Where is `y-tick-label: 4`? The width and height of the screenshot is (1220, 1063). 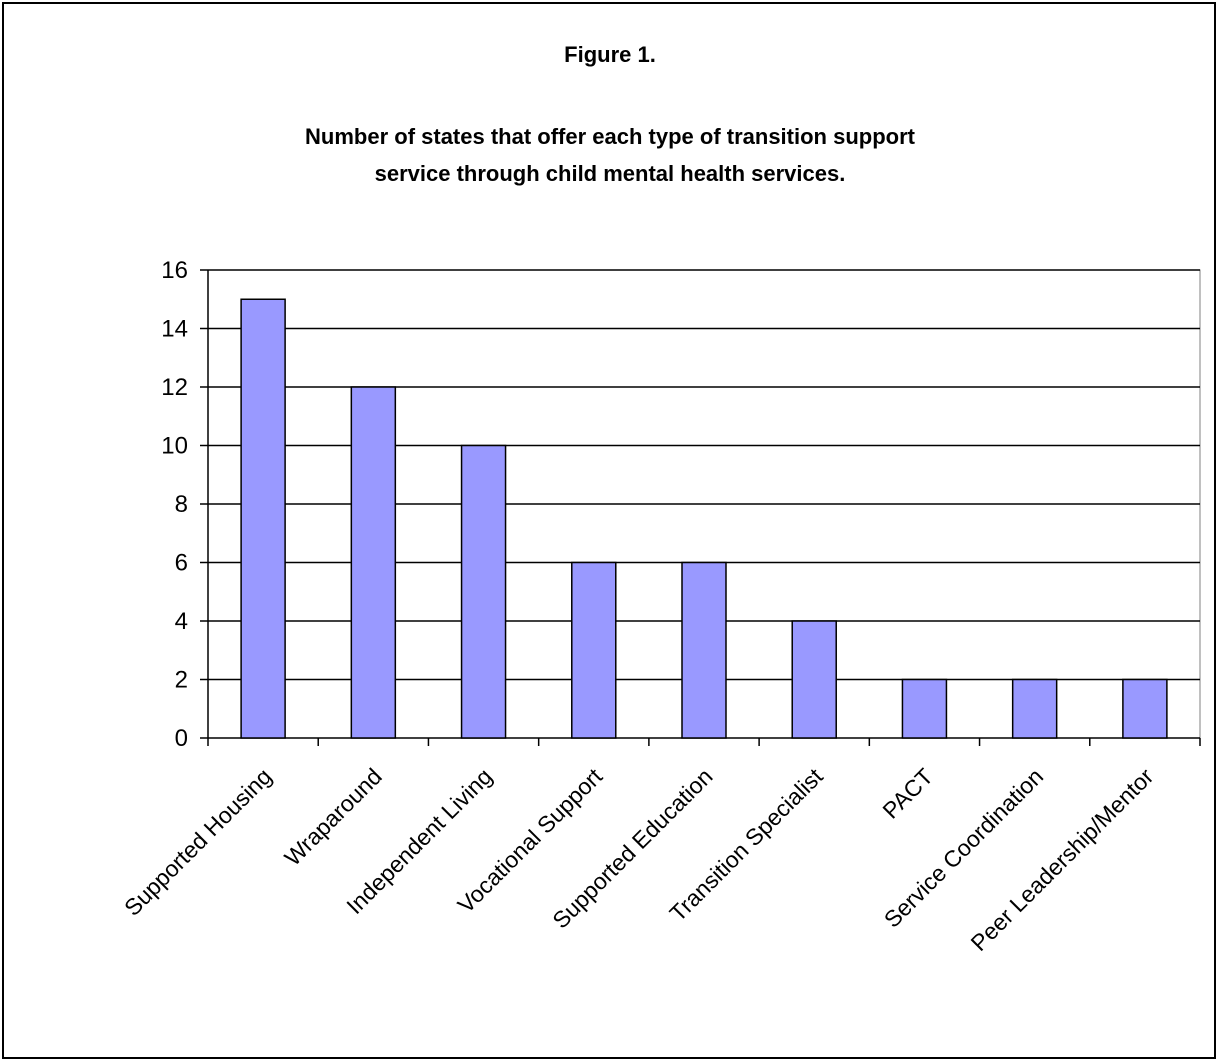 y-tick-label: 4 is located at coordinates (181, 621).